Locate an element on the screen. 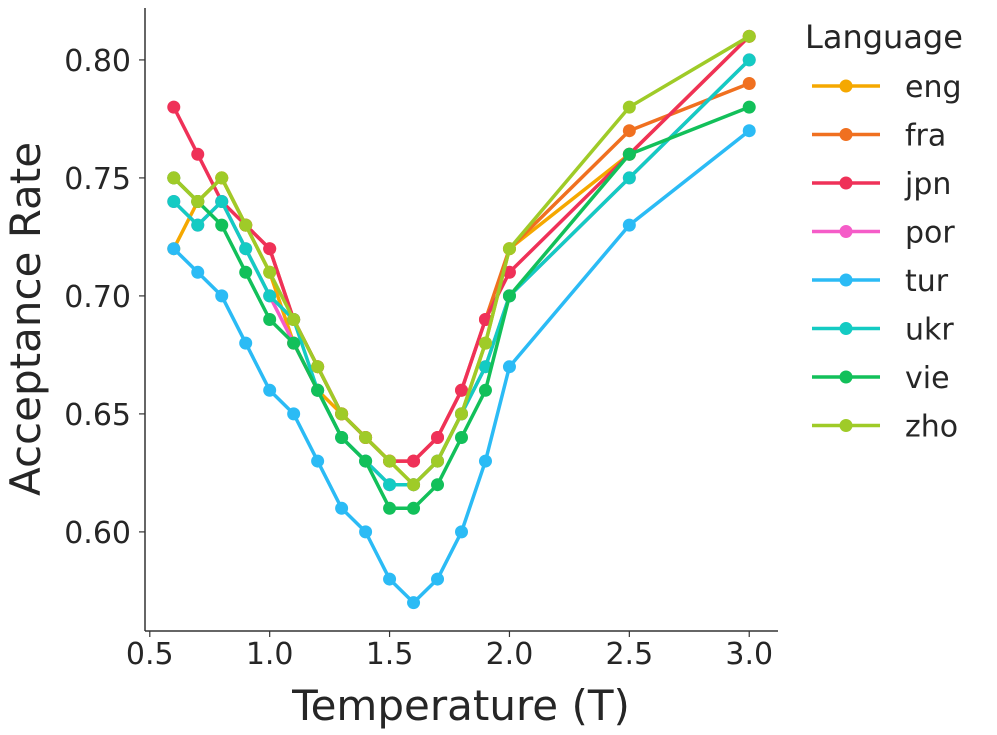 The width and height of the screenshot is (997, 735). y-tick-label: 0.80 is located at coordinates (97, 61).